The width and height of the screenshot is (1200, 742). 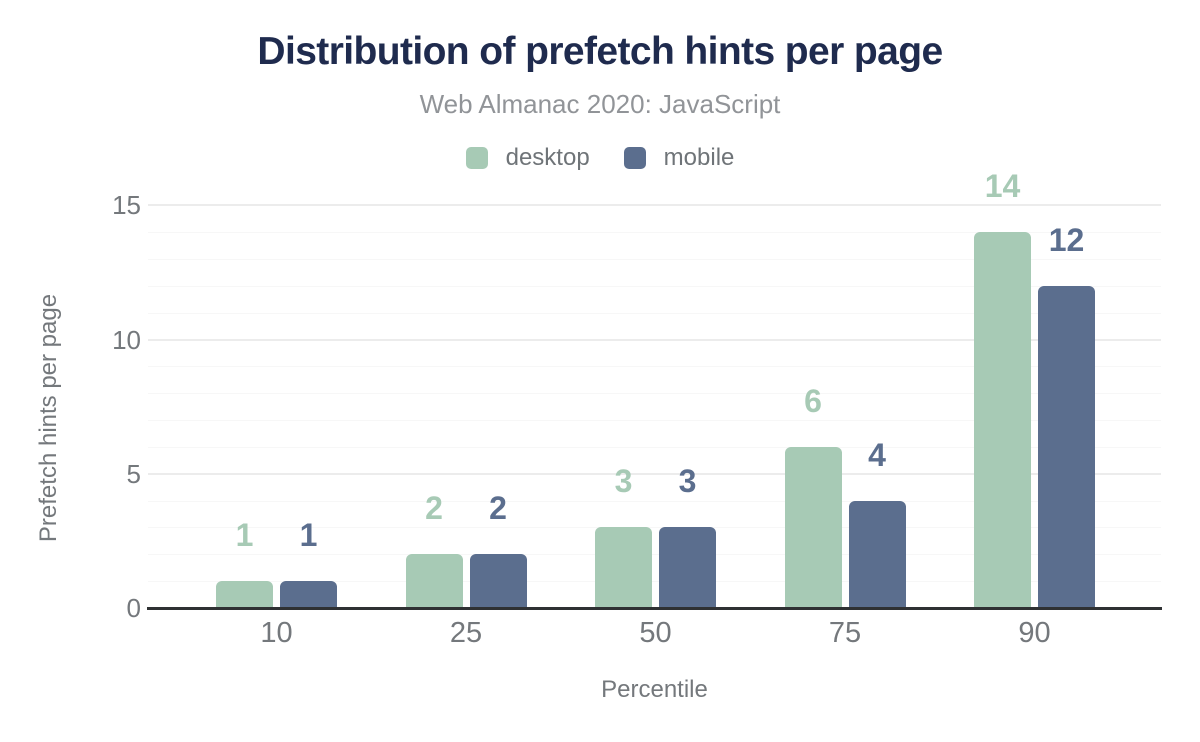 I want to click on bar-desktop-p10, so click(x=244, y=594).